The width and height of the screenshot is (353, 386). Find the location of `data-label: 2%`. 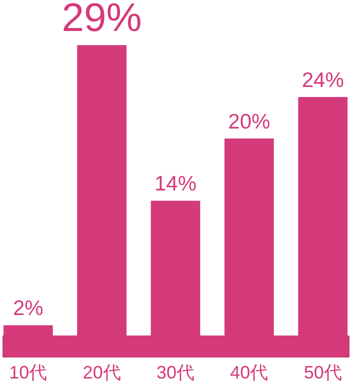

data-label: 2% is located at coordinates (28, 308).